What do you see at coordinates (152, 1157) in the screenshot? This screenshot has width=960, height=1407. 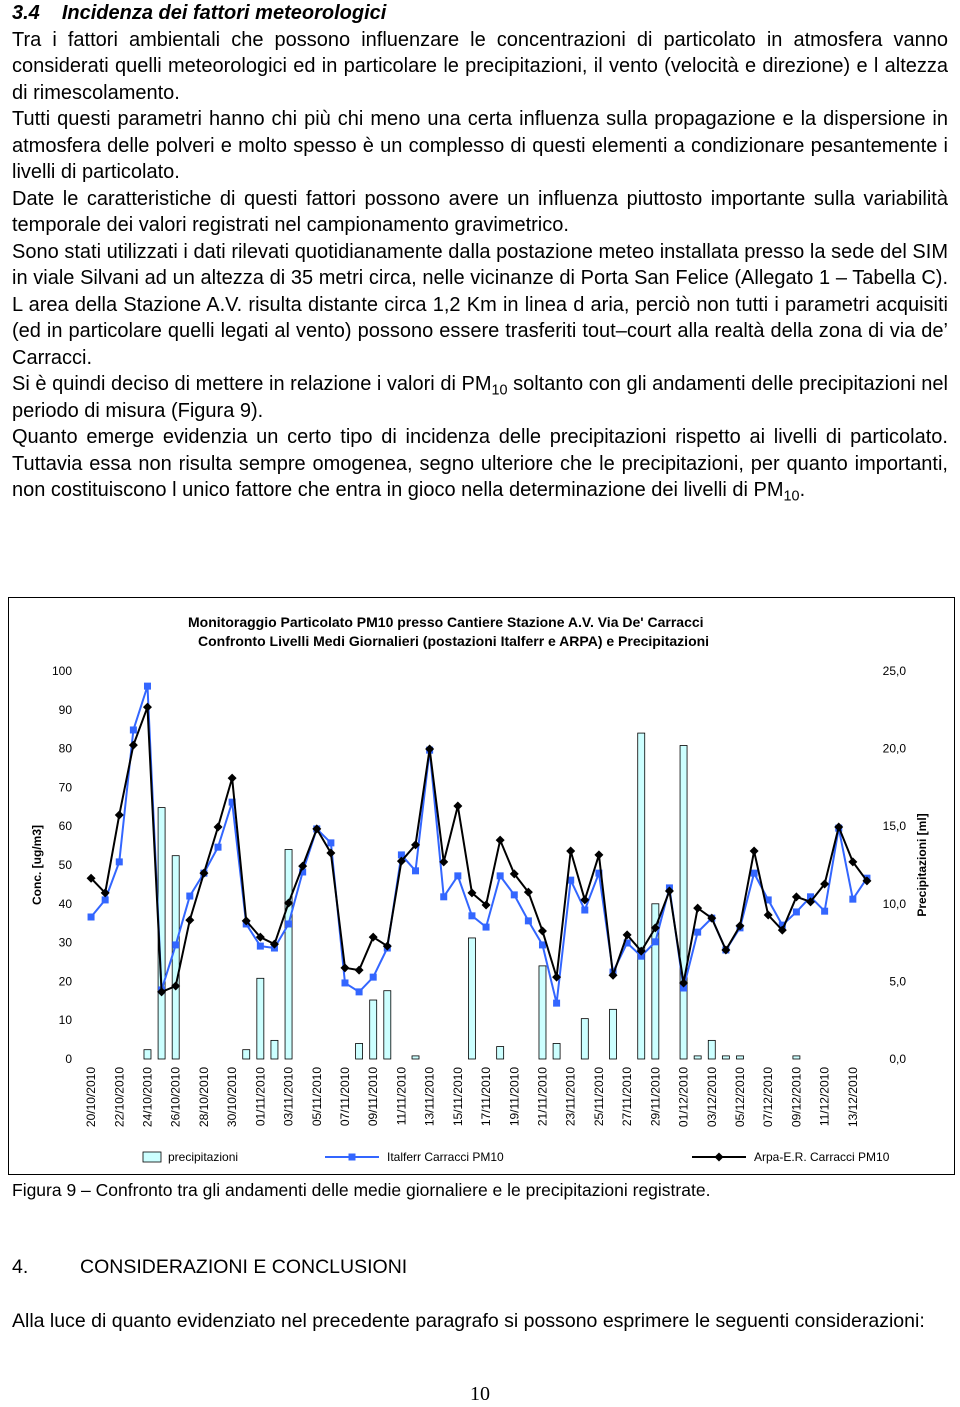 I see `legend-swatch` at bounding box center [152, 1157].